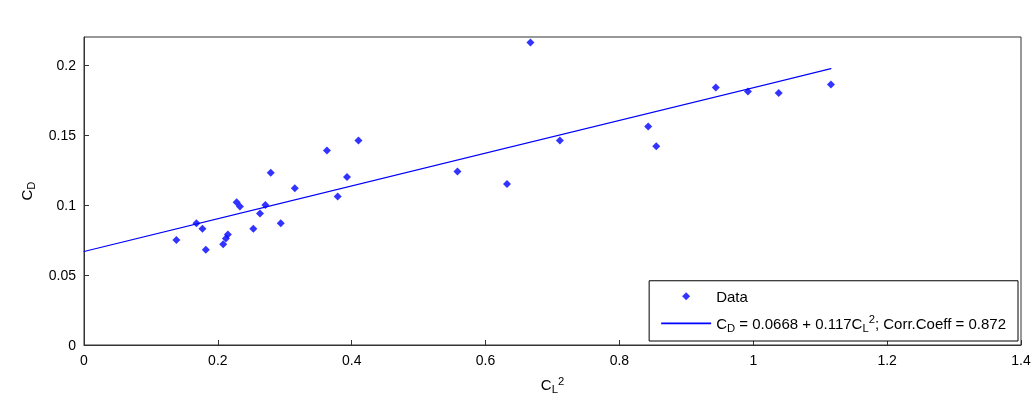  What do you see at coordinates (62, 275) in the screenshot?
I see `y-tick-label: 0.05` at bounding box center [62, 275].